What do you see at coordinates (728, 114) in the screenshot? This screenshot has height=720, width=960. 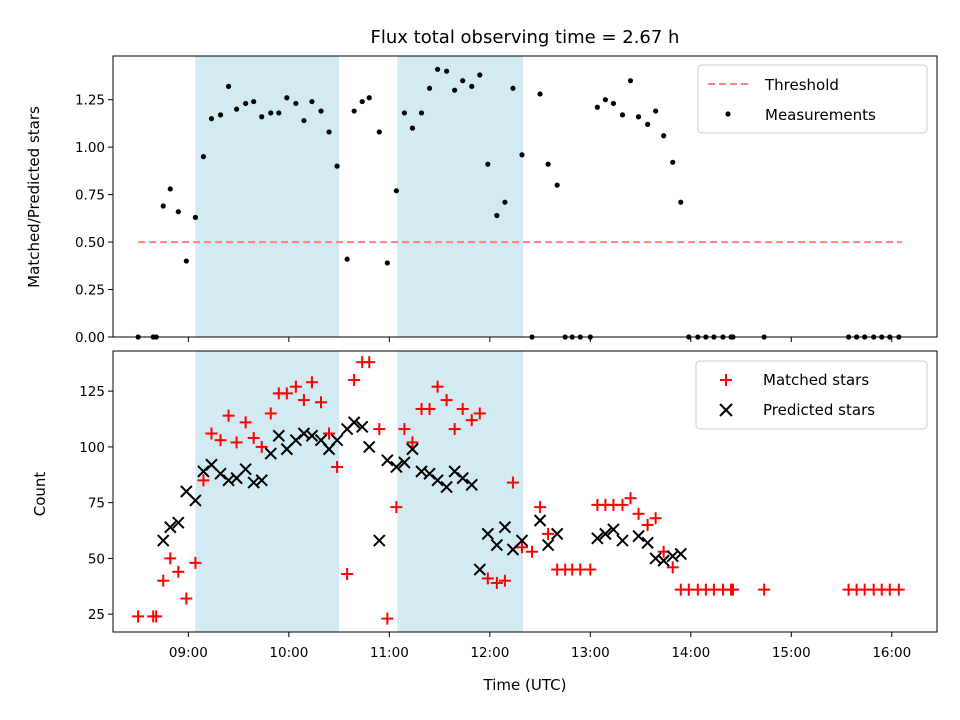 I see `measurements-legend-marker` at bounding box center [728, 114].